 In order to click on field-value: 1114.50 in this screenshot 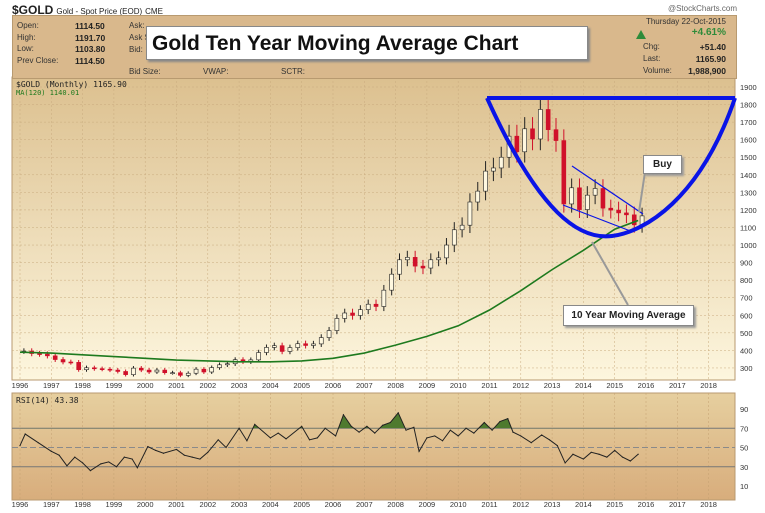, I will do `click(90, 60)`.